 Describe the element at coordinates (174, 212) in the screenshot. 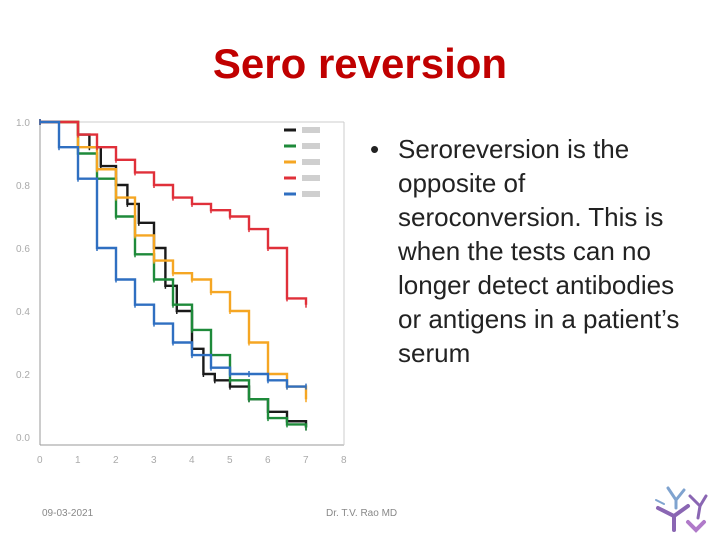

I see `series-line` at that location.